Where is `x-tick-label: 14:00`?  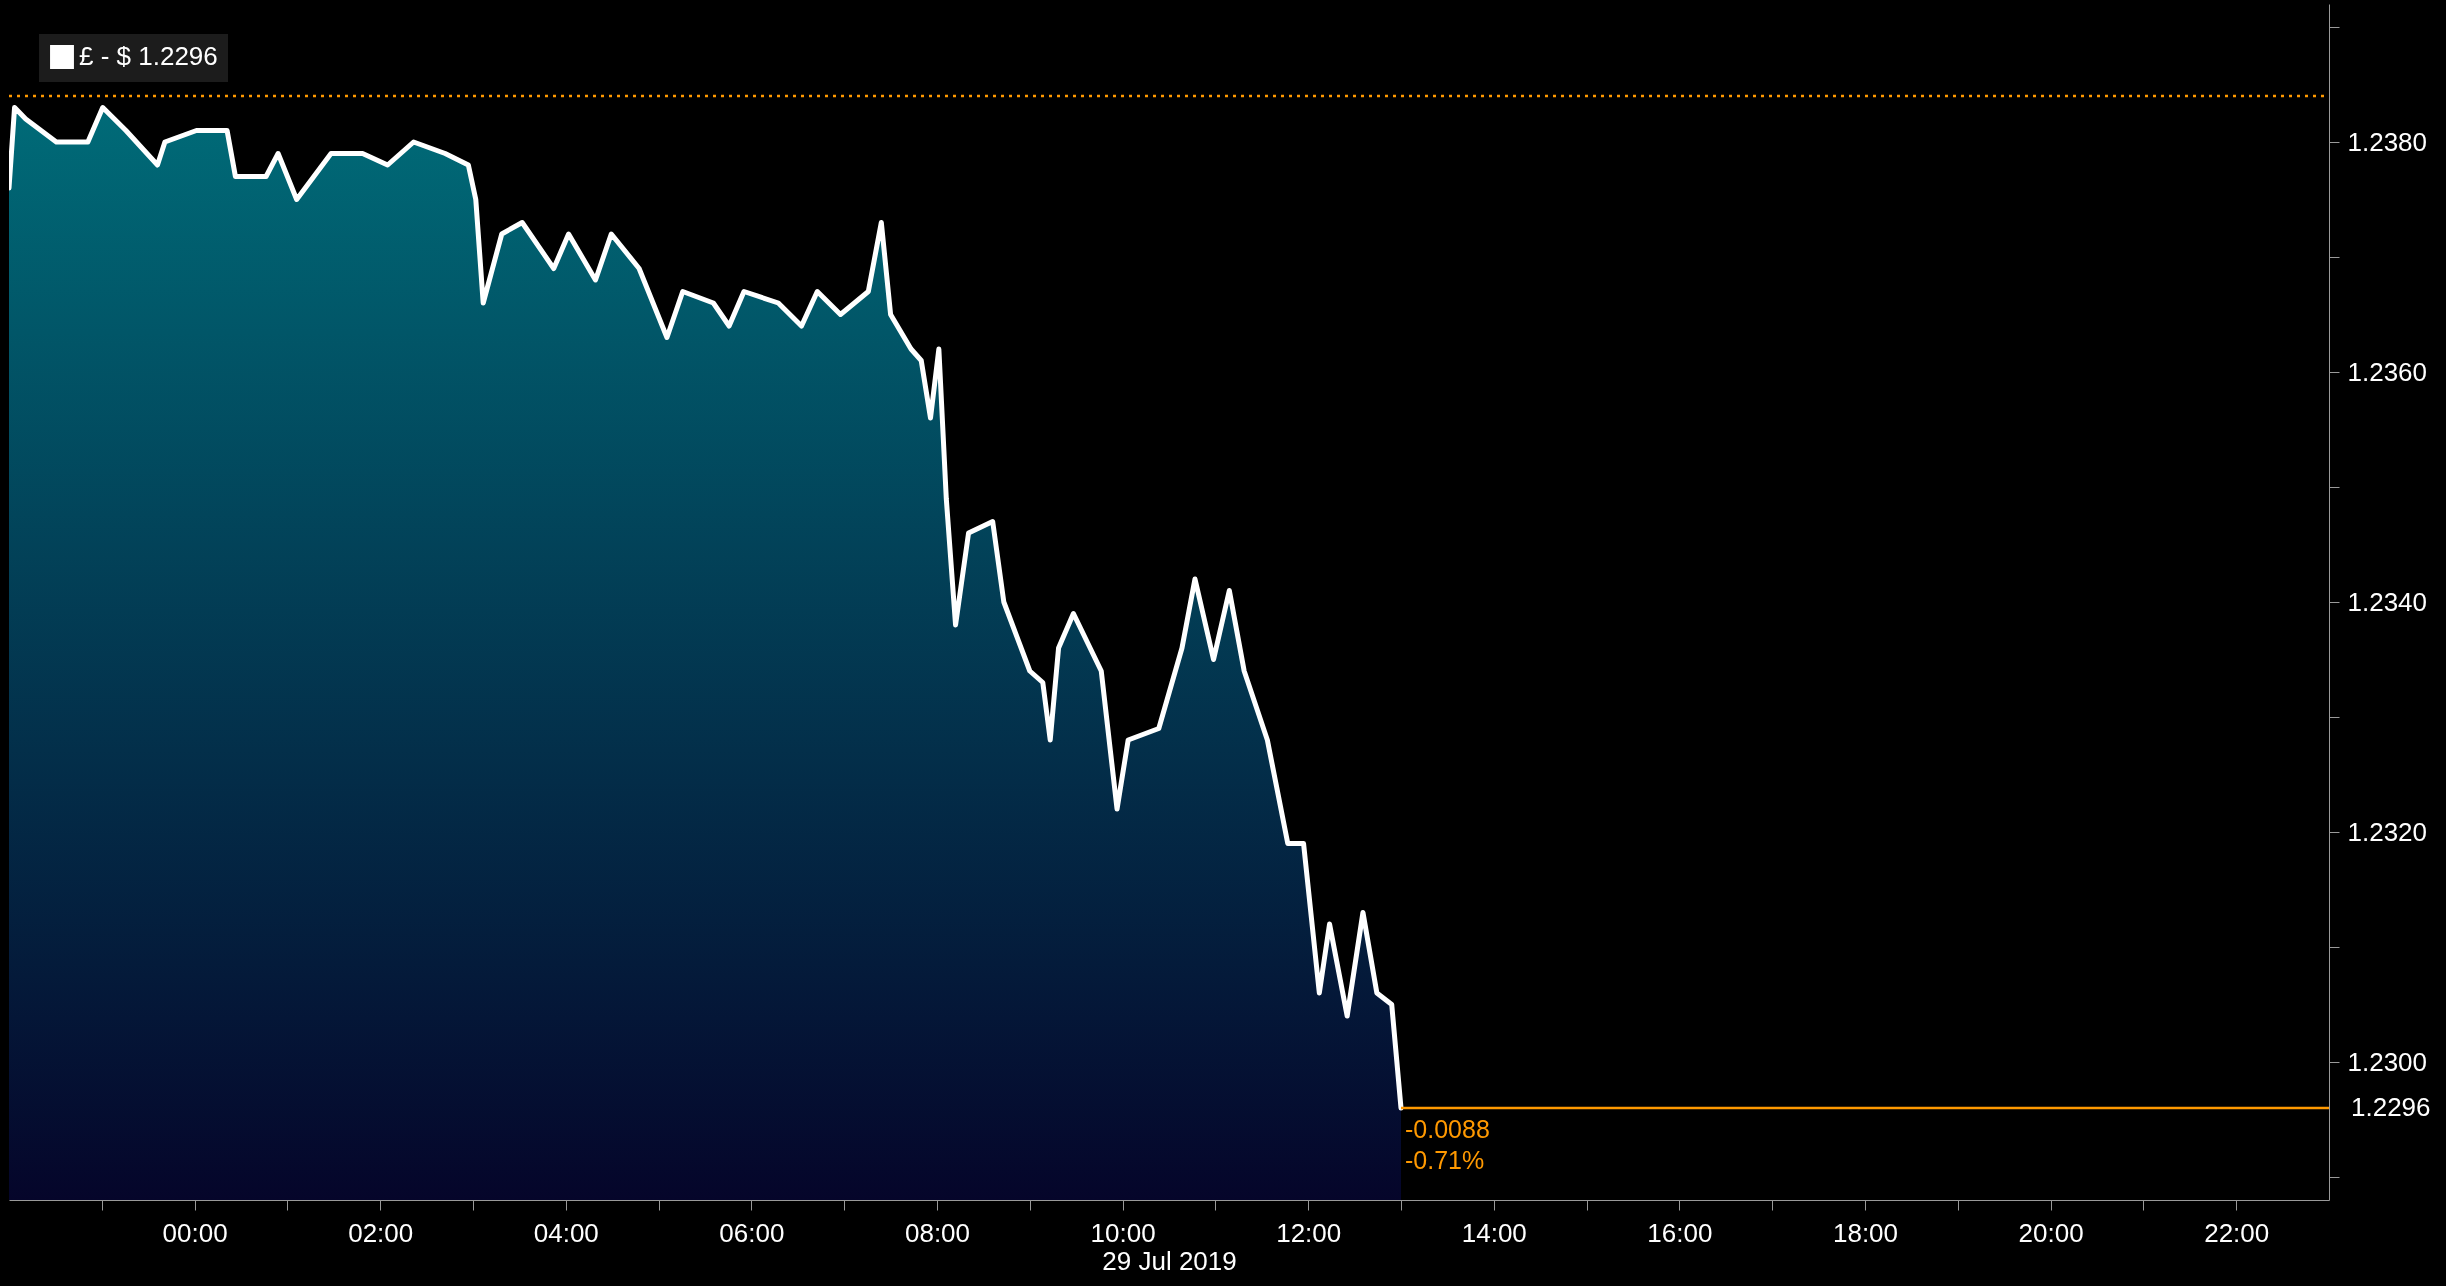 x-tick-label: 14:00 is located at coordinates (1494, 1232).